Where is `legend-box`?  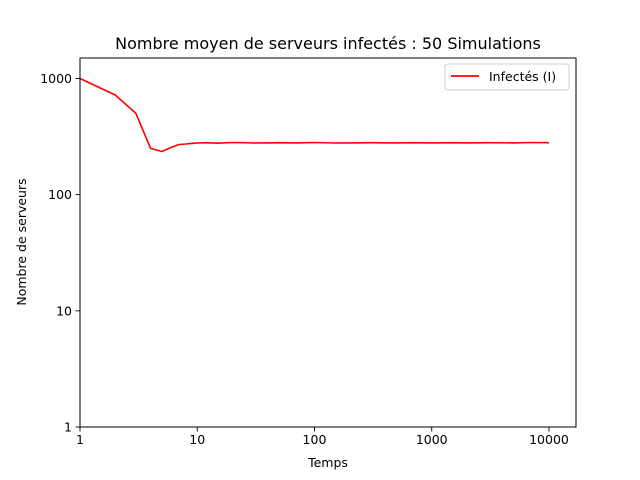 legend-box is located at coordinates (507, 77).